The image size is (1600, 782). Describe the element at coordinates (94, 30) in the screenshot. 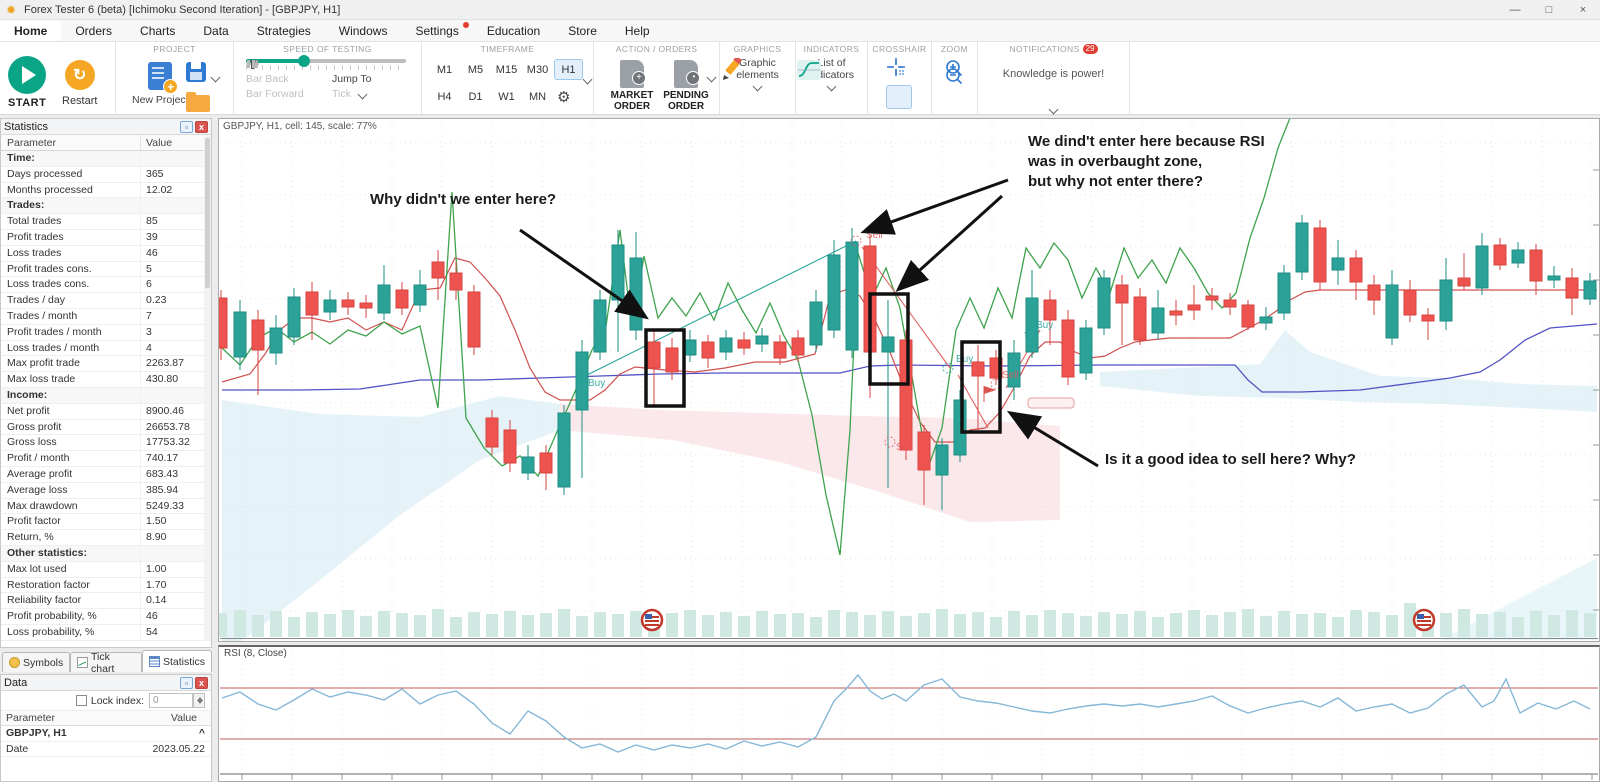

I see `menu-item-orders: Orders` at that location.